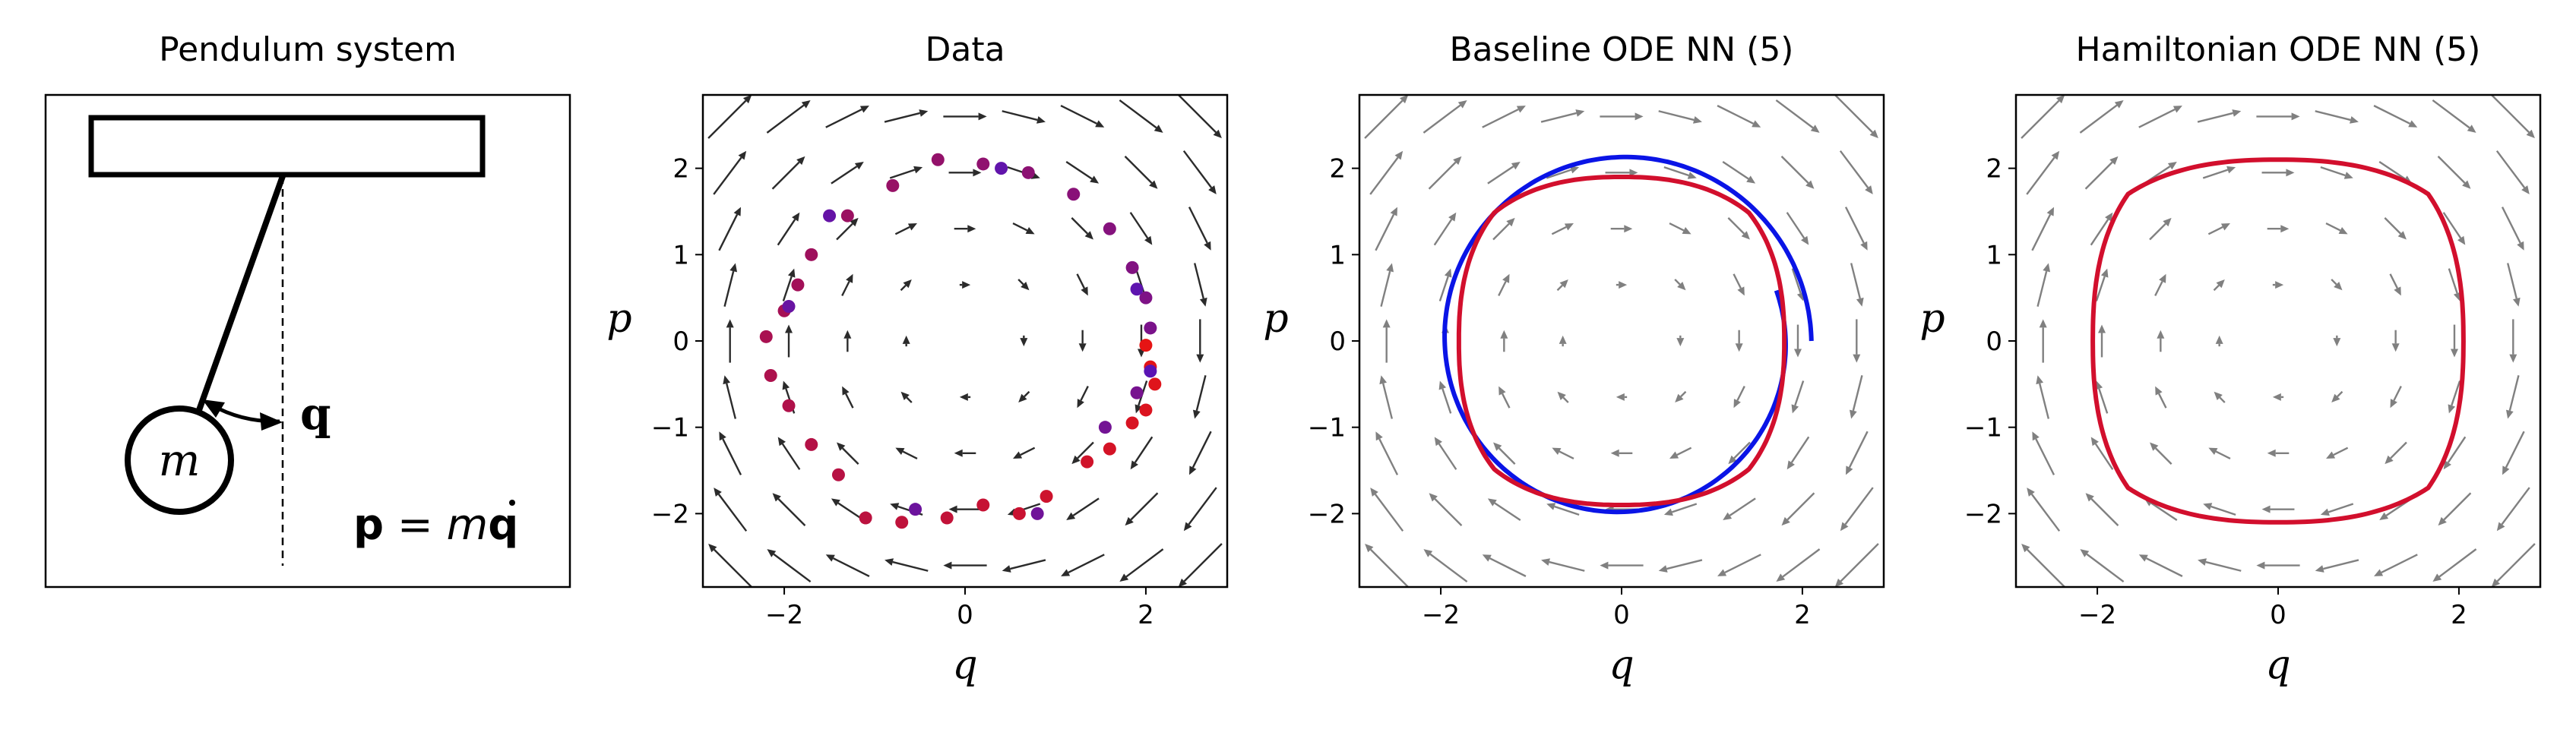  Describe the element at coordinates (416, 525) in the screenshot. I see `momentum-equals: =` at that location.